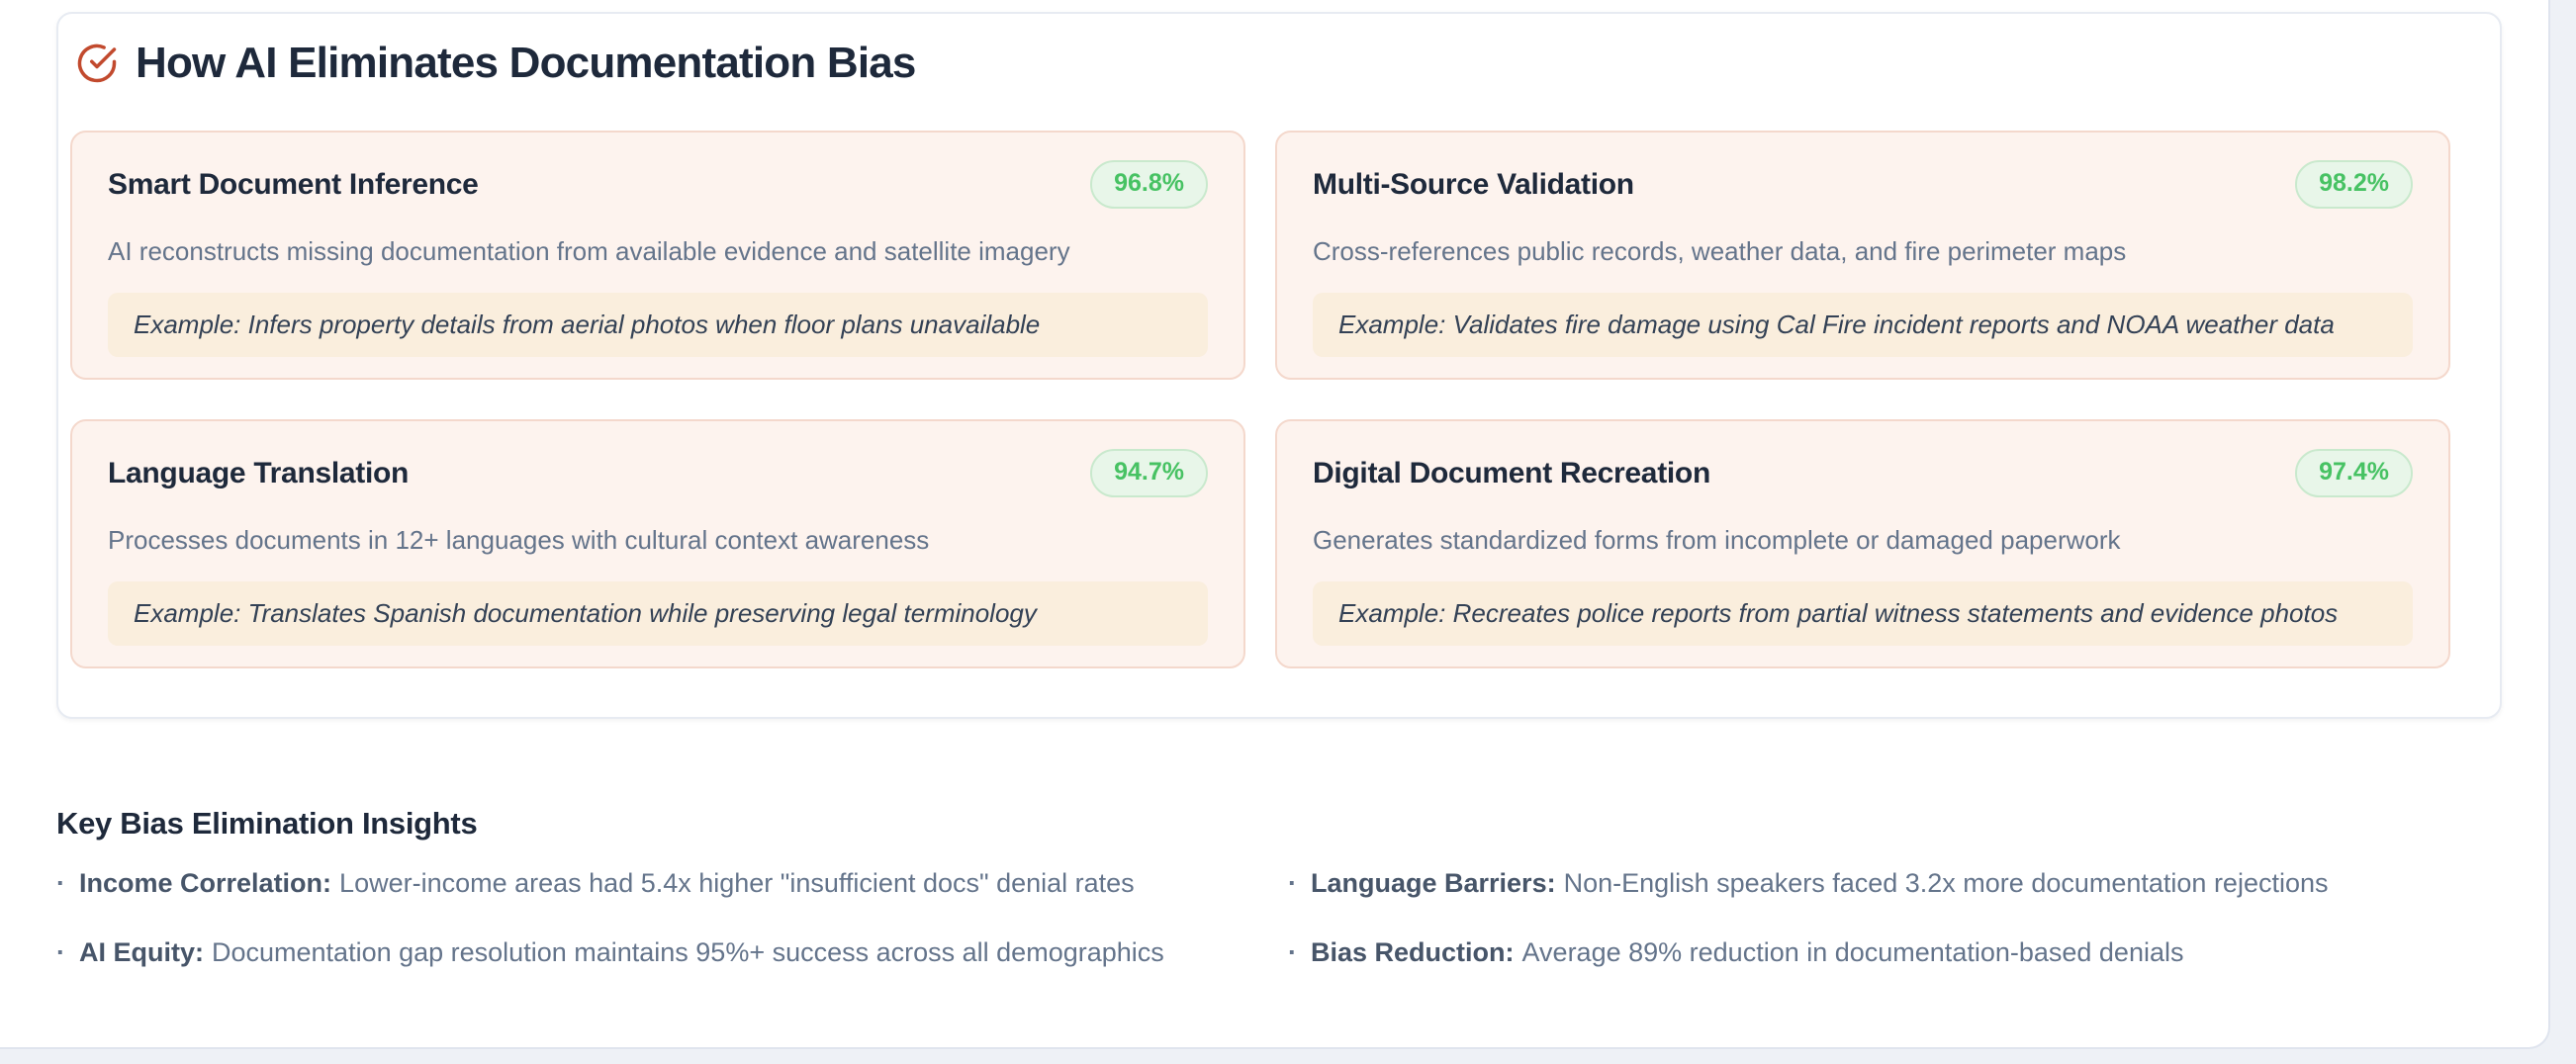 The height and width of the screenshot is (1064, 2576). I want to click on card-title: Multi-Source Validation, so click(1474, 184).